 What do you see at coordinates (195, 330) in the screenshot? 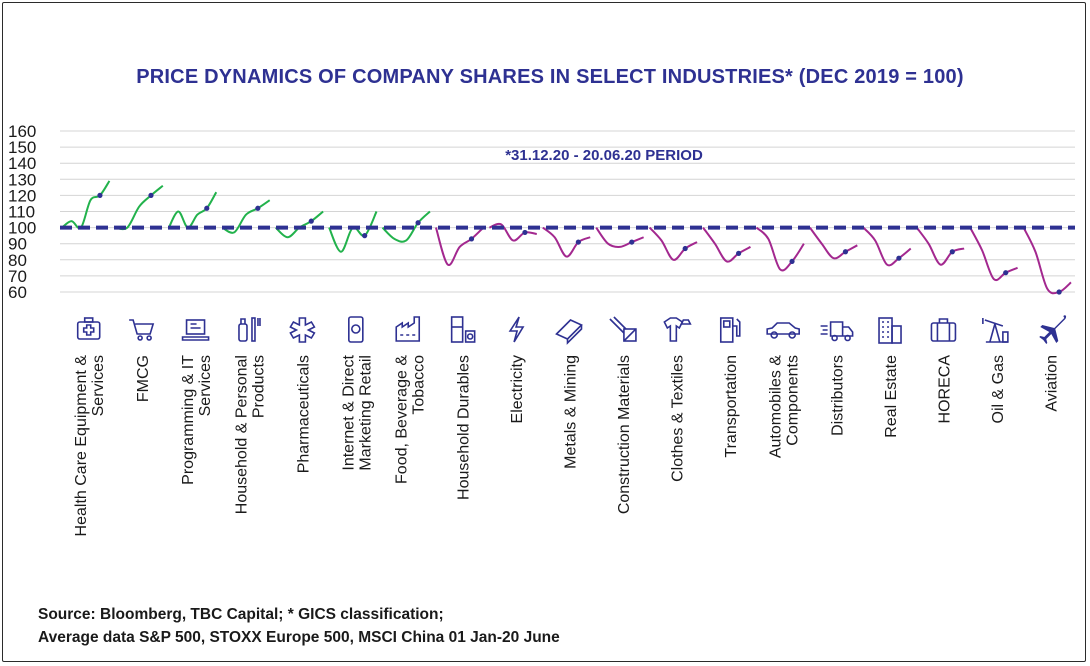
I see `laptop-icon` at bounding box center [195, 330].